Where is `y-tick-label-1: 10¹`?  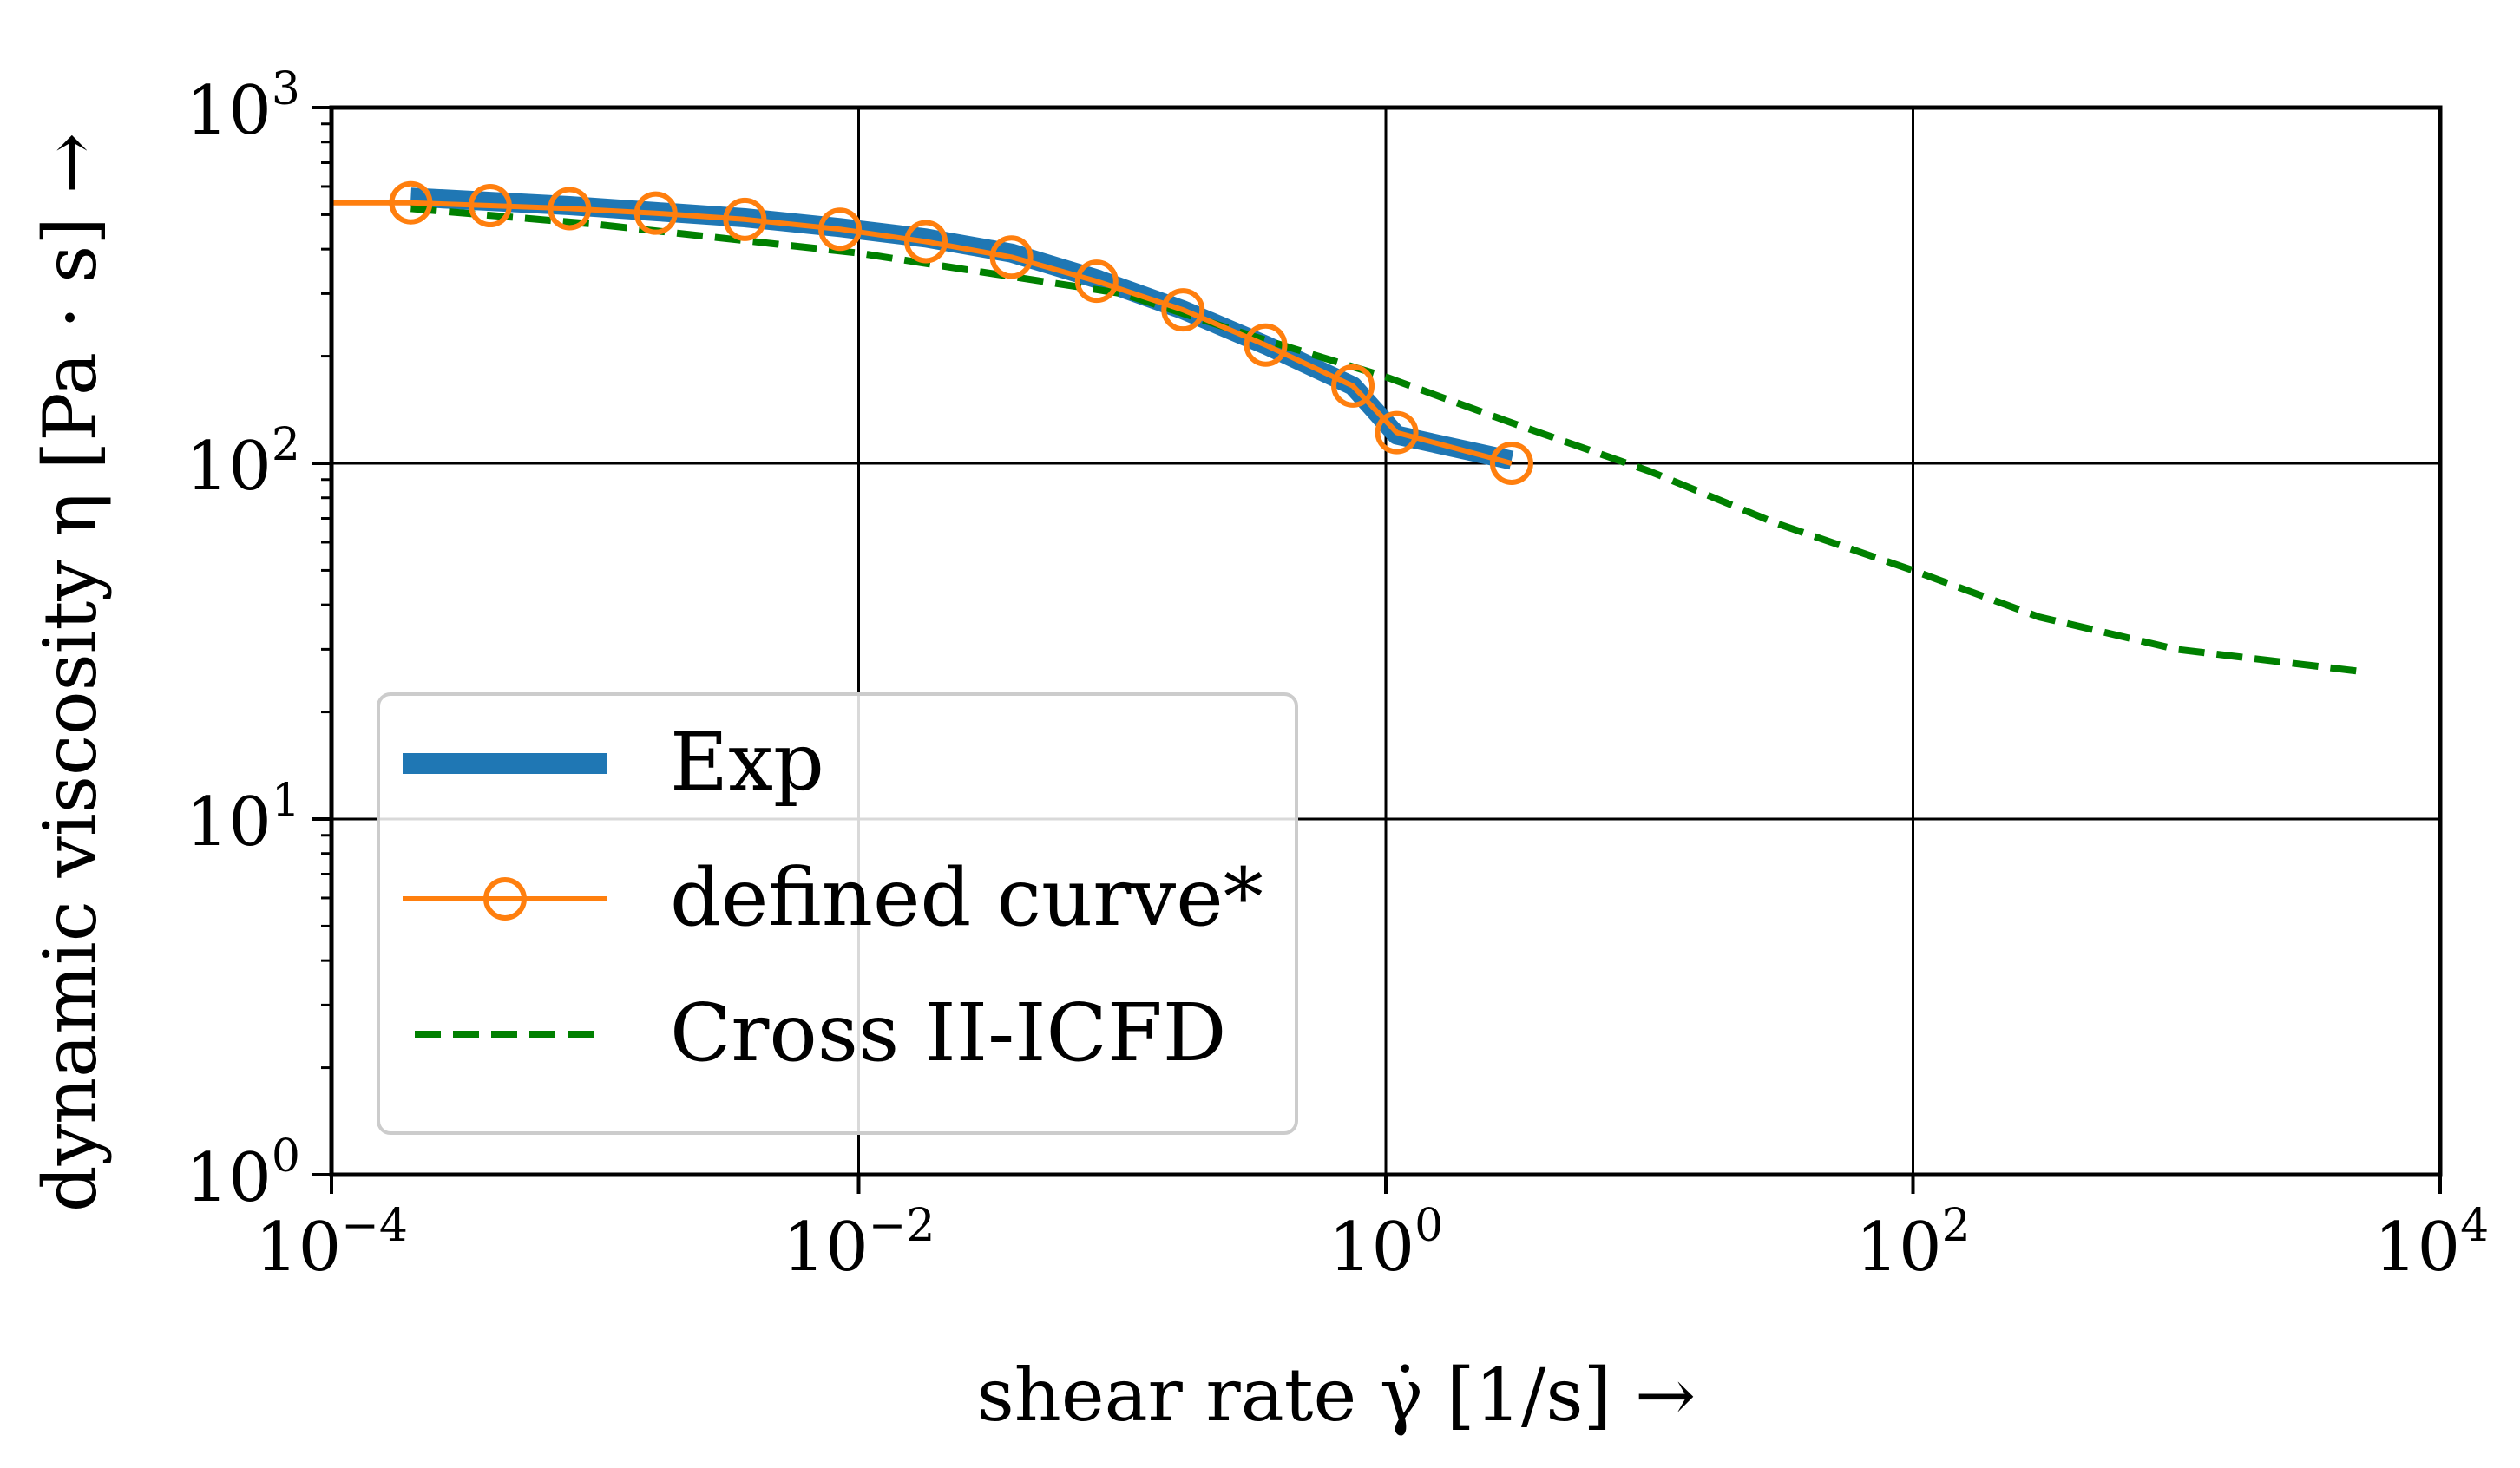 y-tick-label-1: 10¹ is located at coordinates (243, 818).